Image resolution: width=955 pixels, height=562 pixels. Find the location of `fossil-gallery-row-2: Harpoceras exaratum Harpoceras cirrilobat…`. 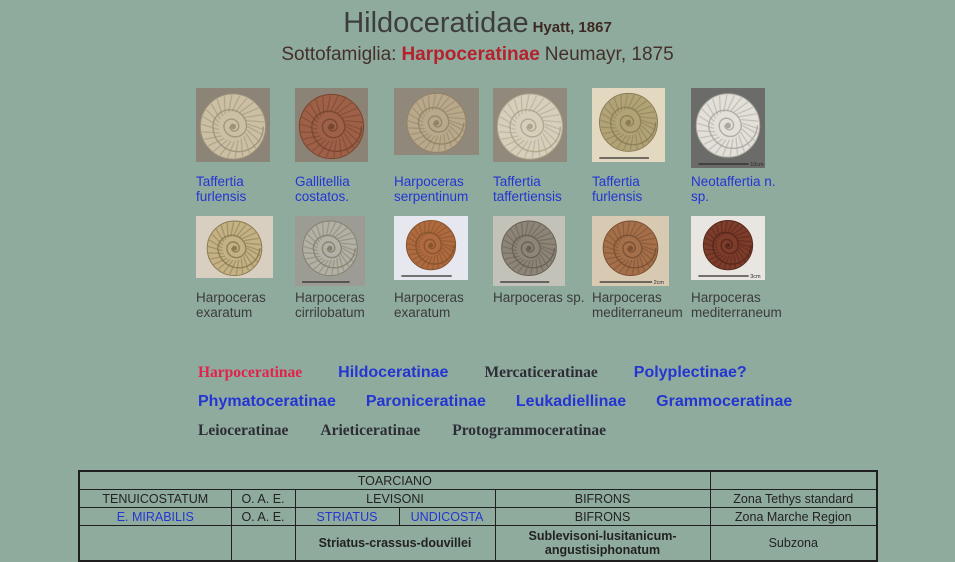

fossil-gallery-row-2: Harpoceras exaratum Harpoceras cirrilobat… is located at coordinates (575, 268).